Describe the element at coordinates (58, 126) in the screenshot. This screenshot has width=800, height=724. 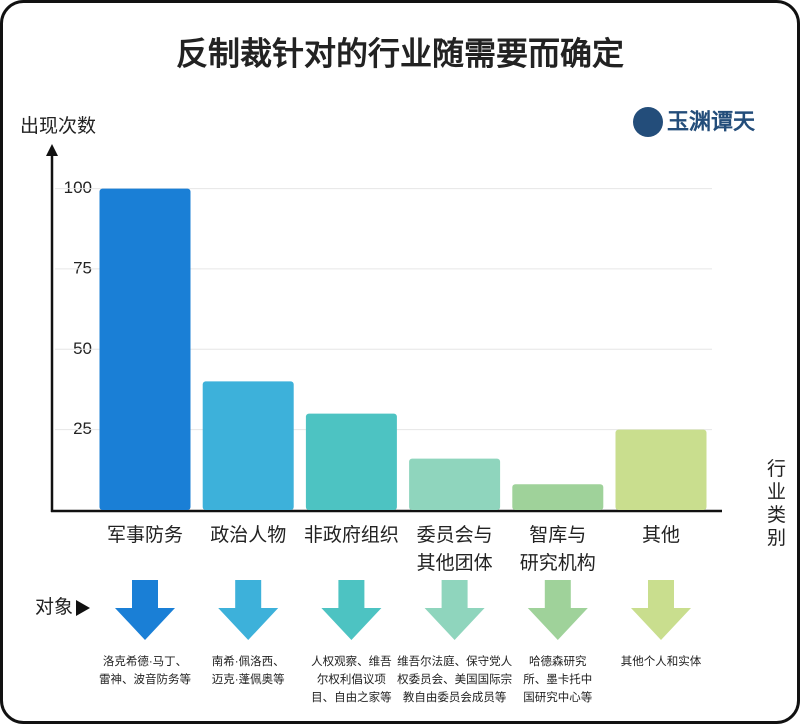
I see `y-axis-label: 出现次数` at that location.